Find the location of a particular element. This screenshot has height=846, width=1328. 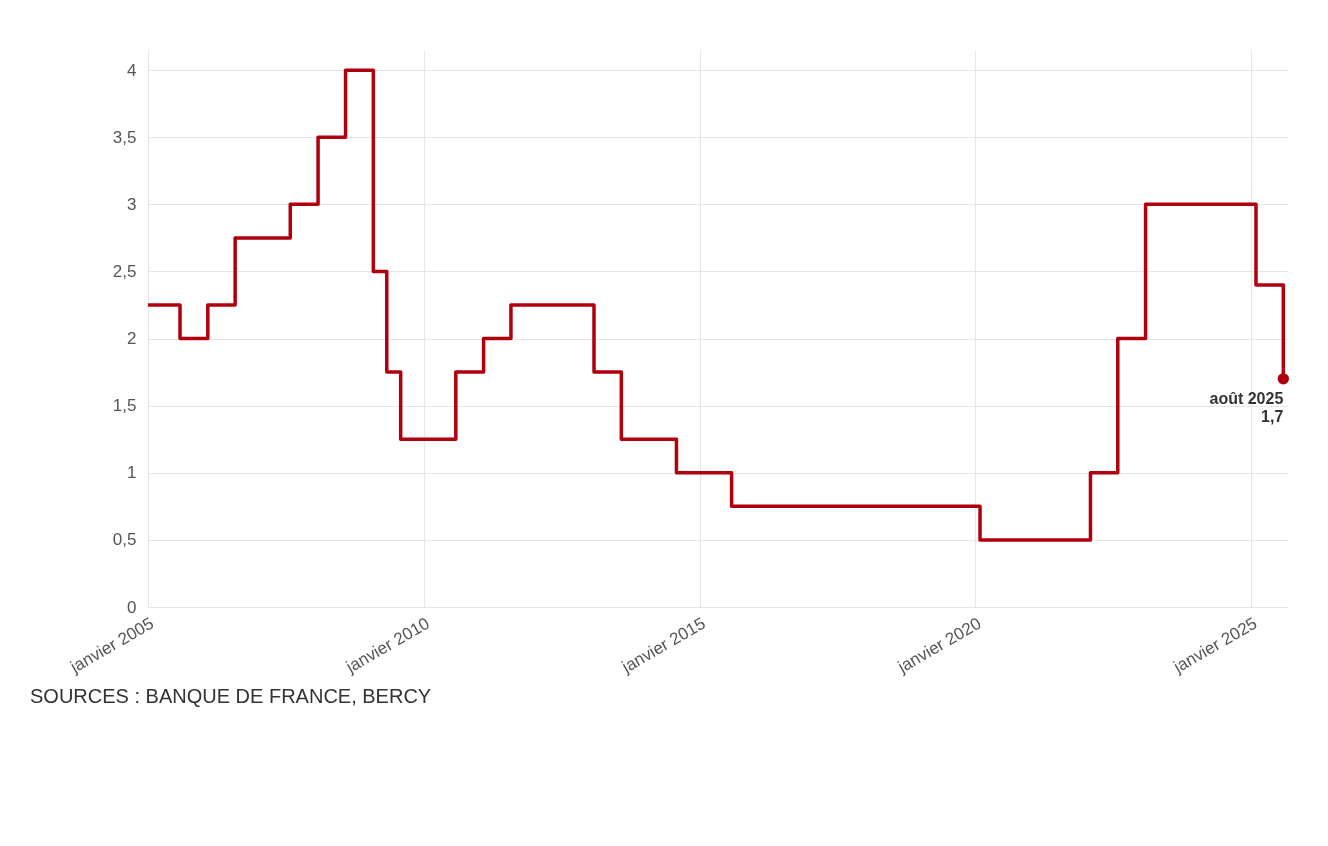

source-note: SOURCES : BANQUE DE FRANCE, BERCY is located at coordinates (231, 696).